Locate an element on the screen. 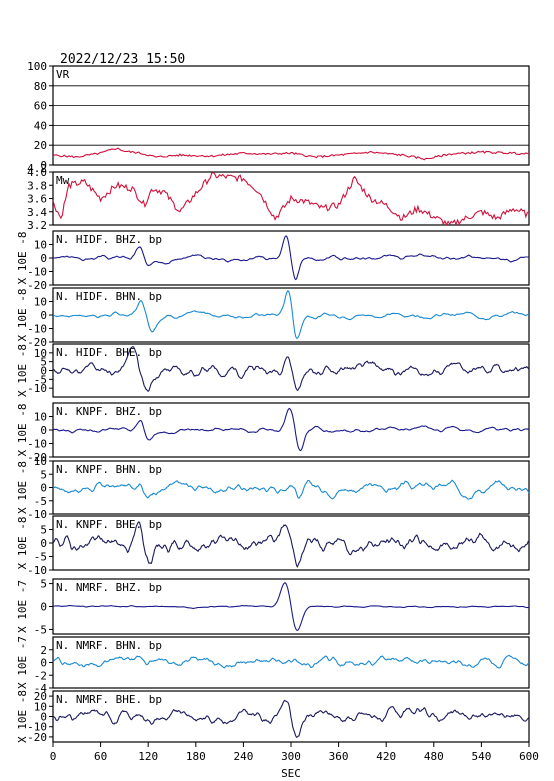  panel-label: N. KNPF. BHN. bp is located at coordinates (109, 469).